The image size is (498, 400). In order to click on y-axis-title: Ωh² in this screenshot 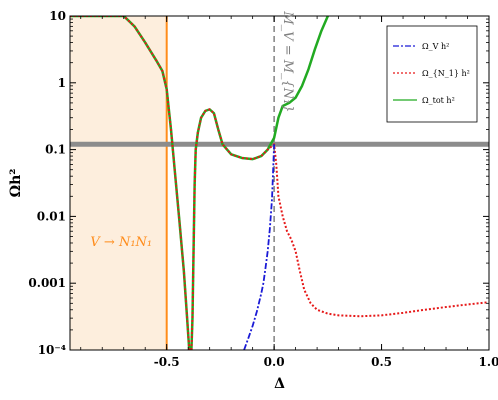, I will do `click(16, 183)`.